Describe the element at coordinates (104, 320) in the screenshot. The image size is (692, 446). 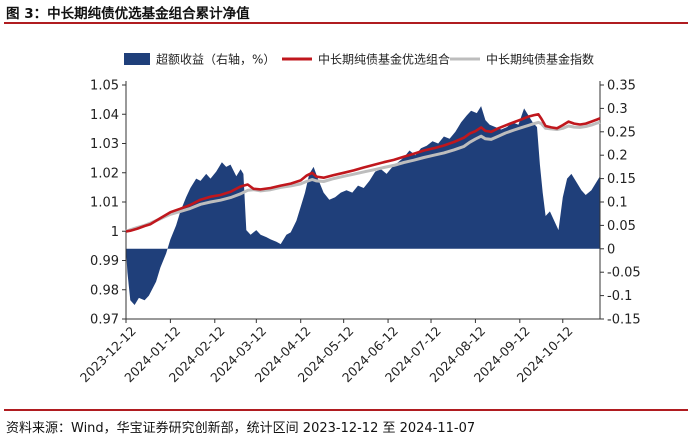
I see `y-left-tick-label: 0.97` at that location.